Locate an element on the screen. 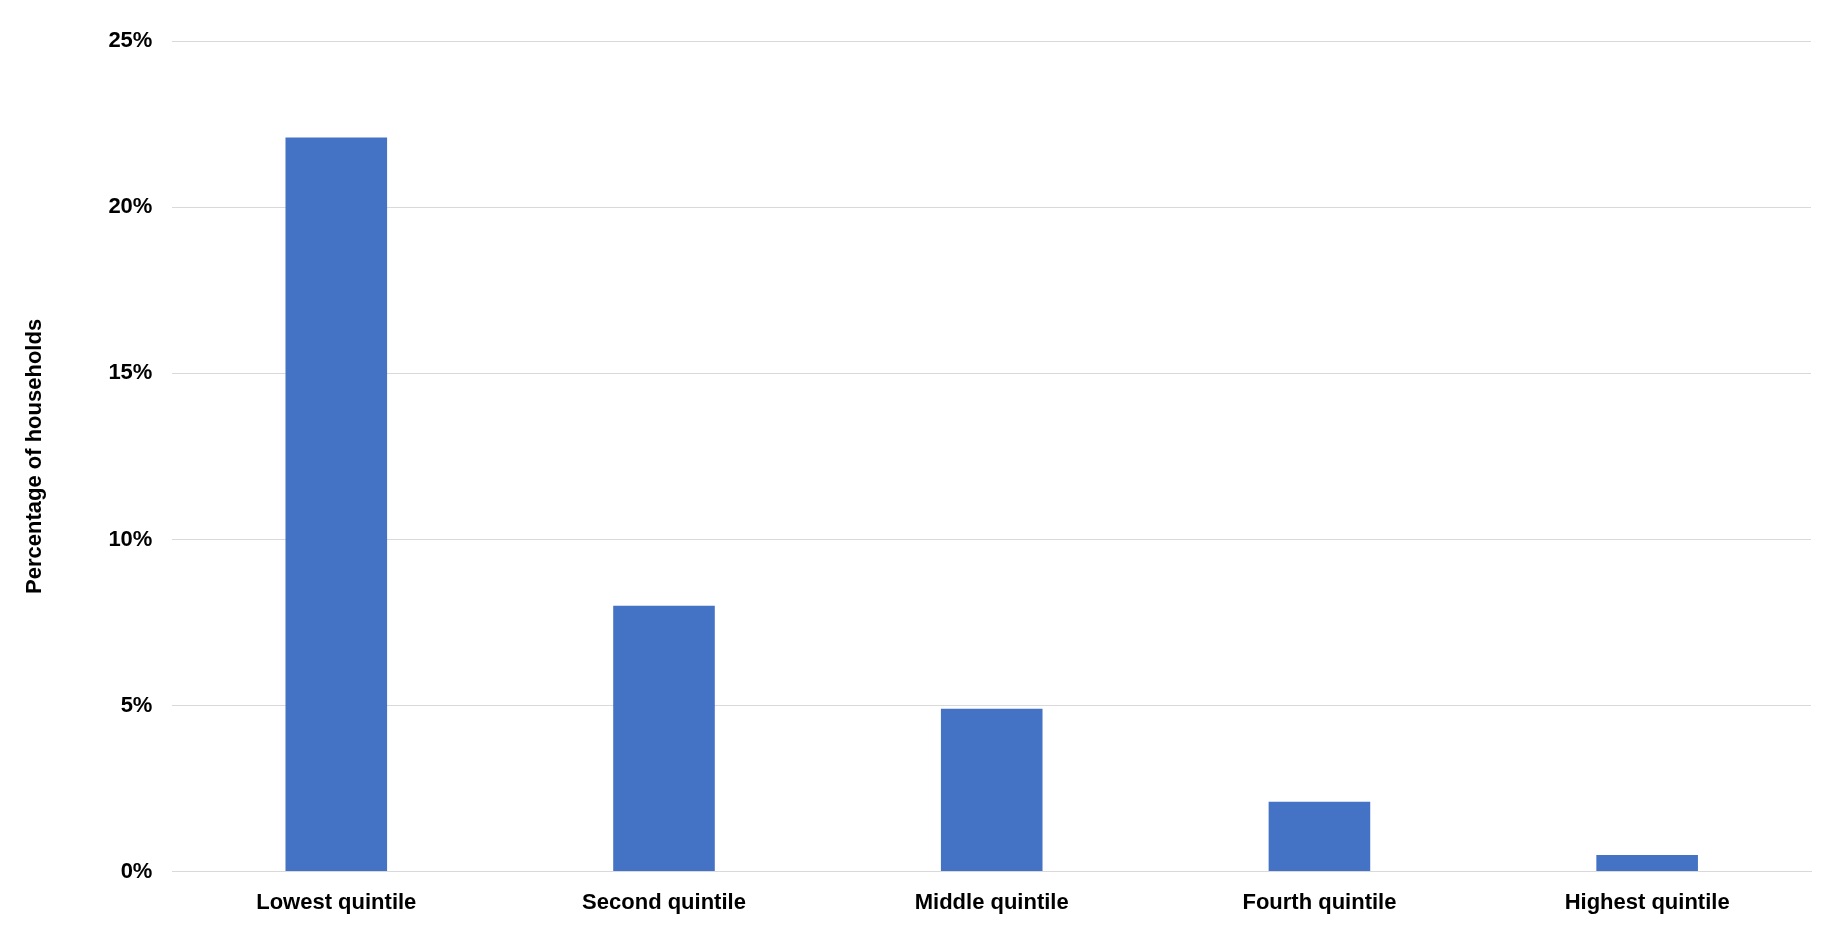  y-tick-label: 5% is located at coordinates (136, 704).